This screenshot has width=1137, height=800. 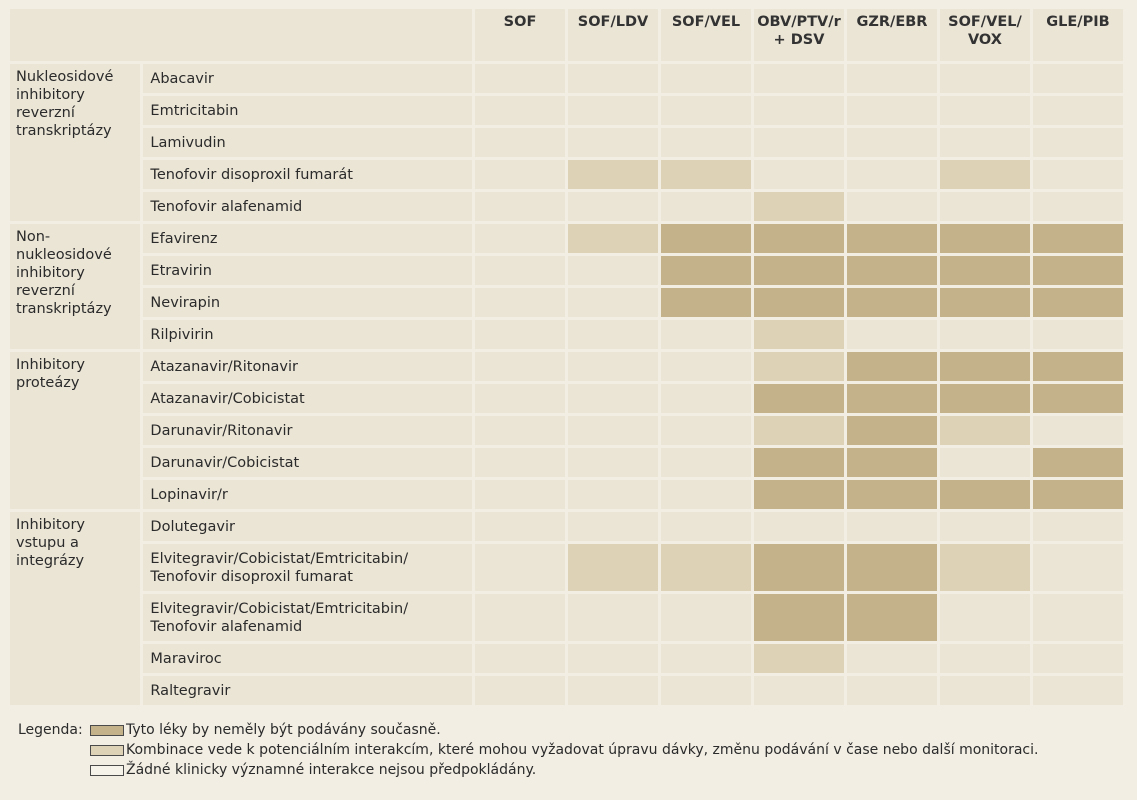 What do you see at coordinates (308, 174) in the screenshot?
I see `drug-name: Tenofovir disoproxil fumarát` at bounding box center [308, 174].